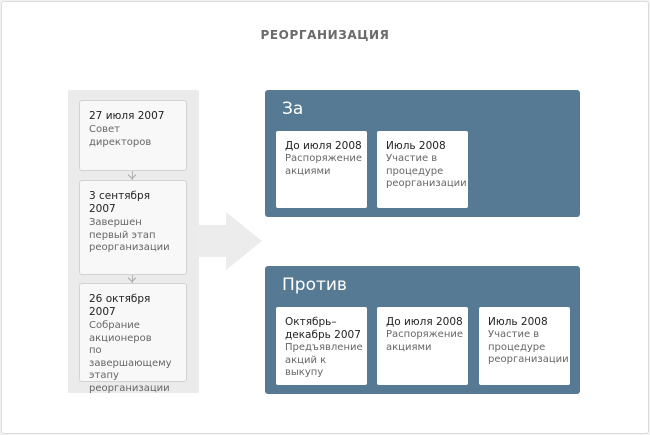 This screenshot has width=650, height=435. What do you see at coordinates (229, 241) in the screenshot?
I see `arrow-right-icon` at bounding box center [229, 241].